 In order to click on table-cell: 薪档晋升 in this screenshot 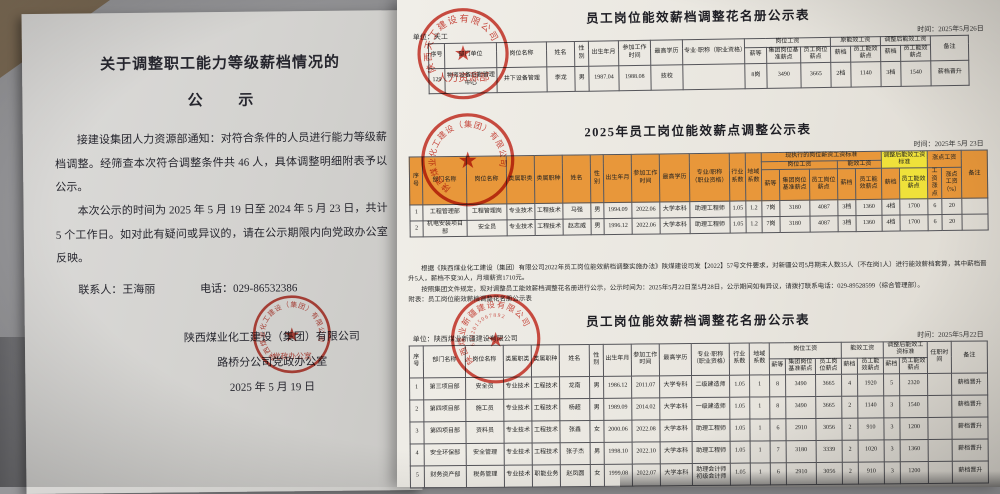, I will do `click(970, 427)`.